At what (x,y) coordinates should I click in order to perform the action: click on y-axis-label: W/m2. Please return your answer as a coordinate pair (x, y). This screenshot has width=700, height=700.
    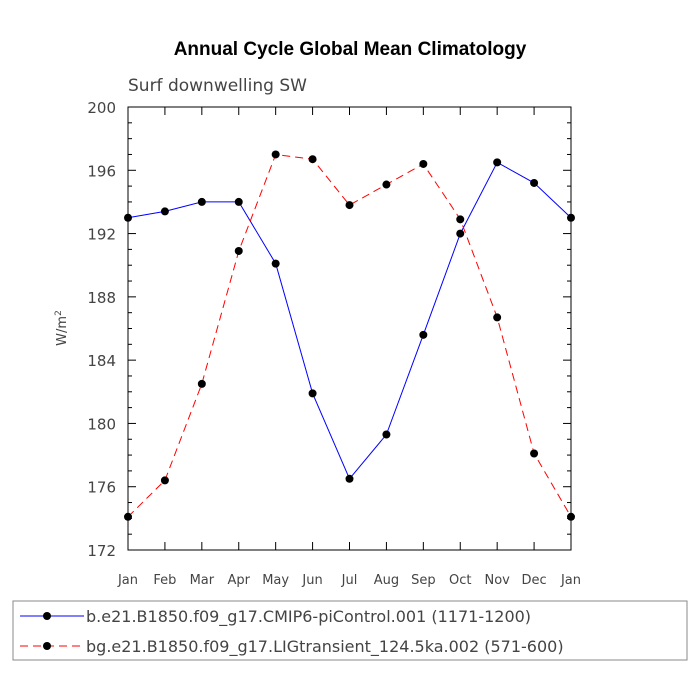
    Looking at the image, I should click on (62, 328).